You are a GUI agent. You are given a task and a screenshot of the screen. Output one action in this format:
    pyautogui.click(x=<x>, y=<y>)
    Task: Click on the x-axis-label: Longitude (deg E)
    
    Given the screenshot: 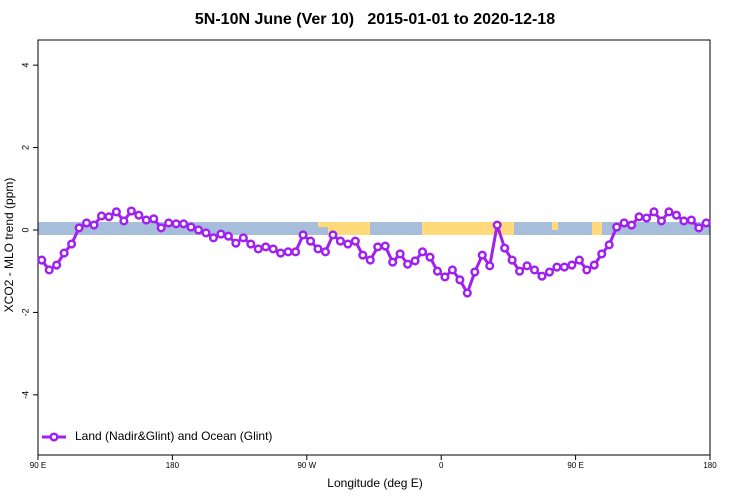 What is the action you would take?
    pyautogui.click(x=374, y=483)
    